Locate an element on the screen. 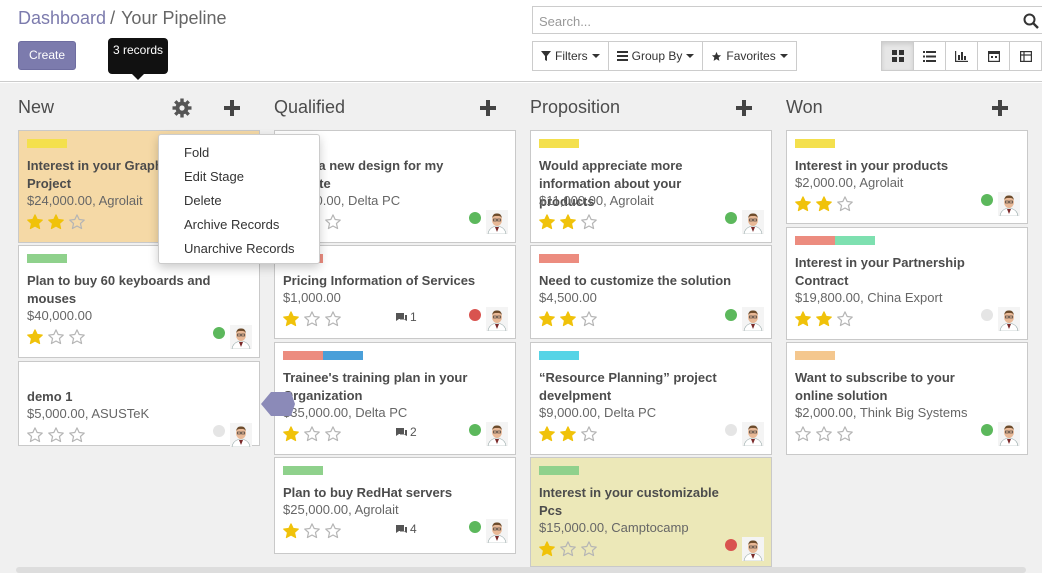 The width and height of the screenshot is (1042, 573). breadcrumb-dashboard-link: Dashboard is located at coordinates (62, 18).